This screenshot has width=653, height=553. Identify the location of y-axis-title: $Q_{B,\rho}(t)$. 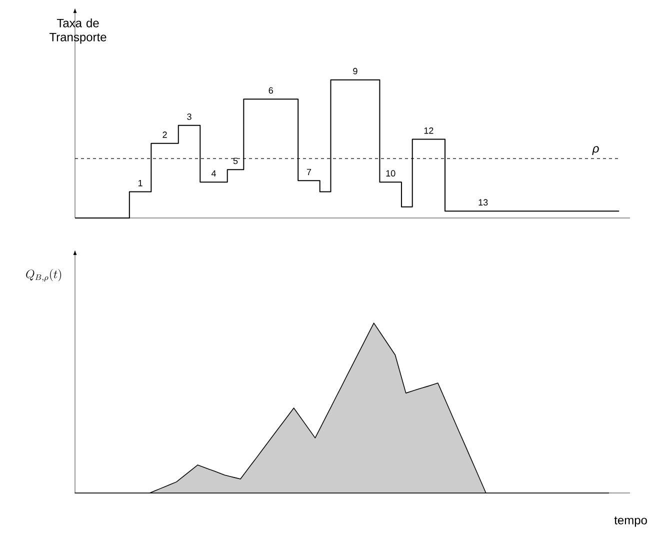
(44, 275).